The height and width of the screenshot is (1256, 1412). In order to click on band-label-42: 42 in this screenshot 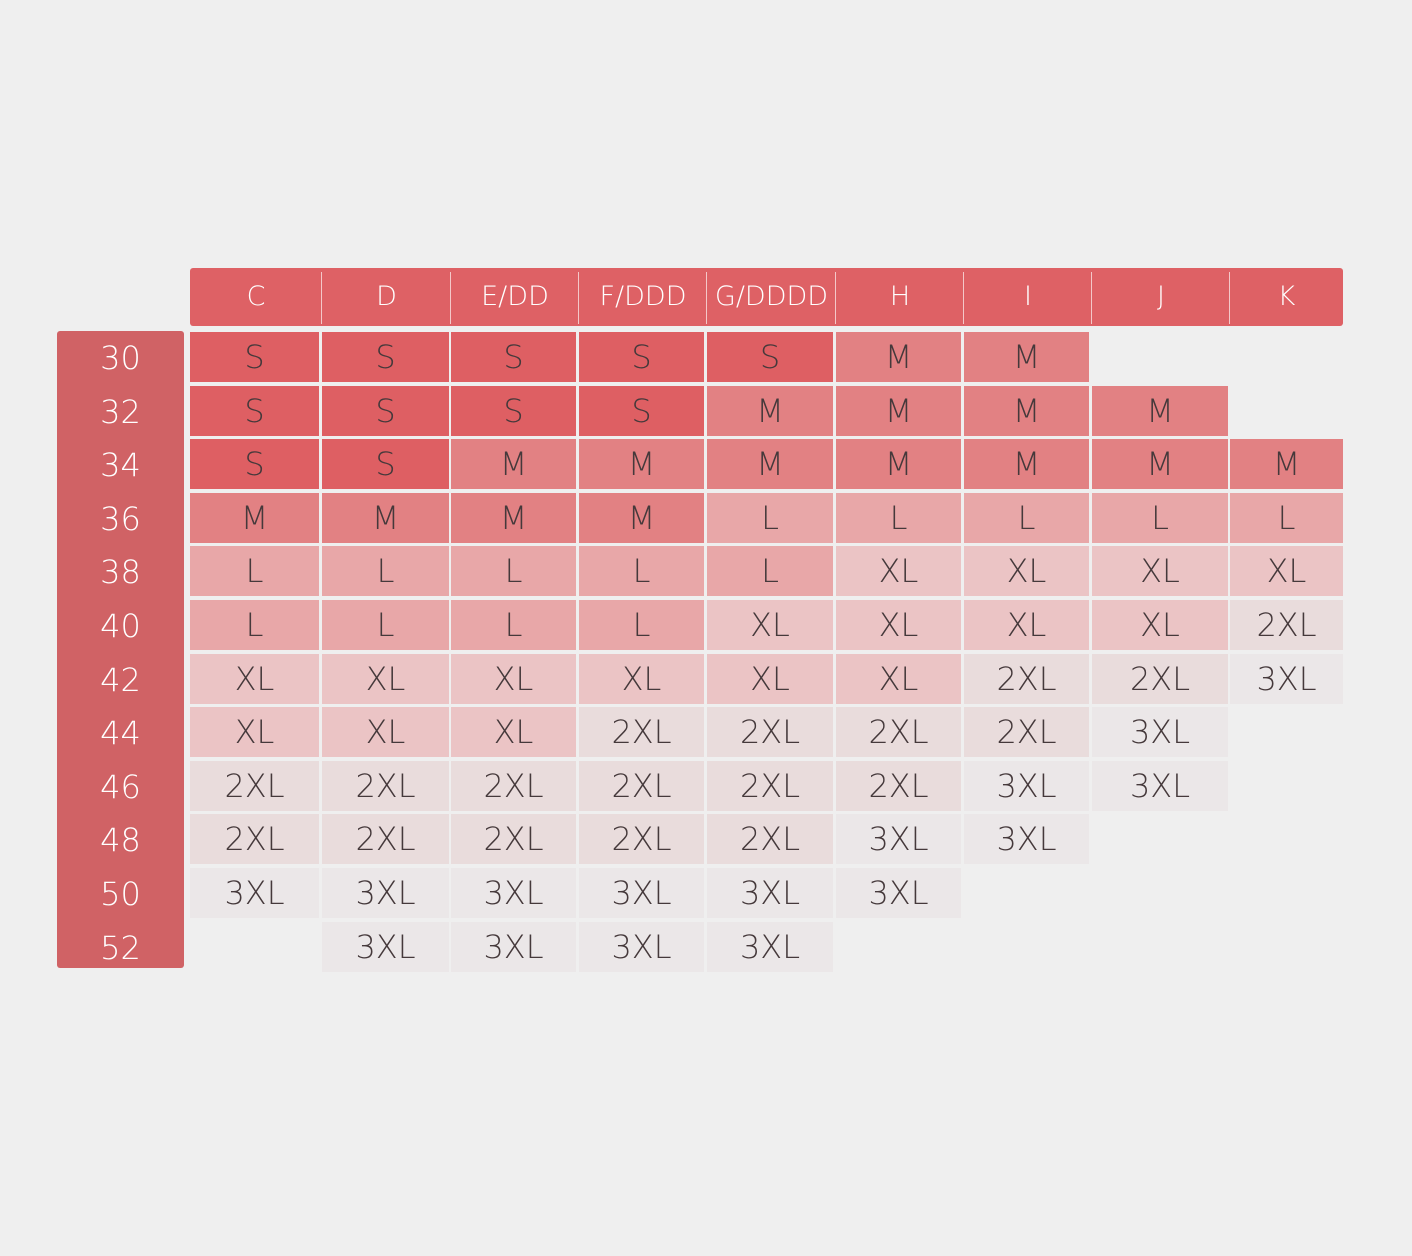, I will do `click(120, 679)`.